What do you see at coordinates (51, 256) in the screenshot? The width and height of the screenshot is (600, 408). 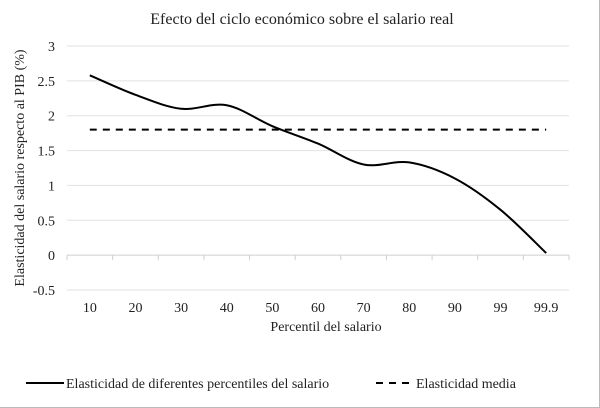 I see `y-tick-label: 0` at bounding box center [51, 256].